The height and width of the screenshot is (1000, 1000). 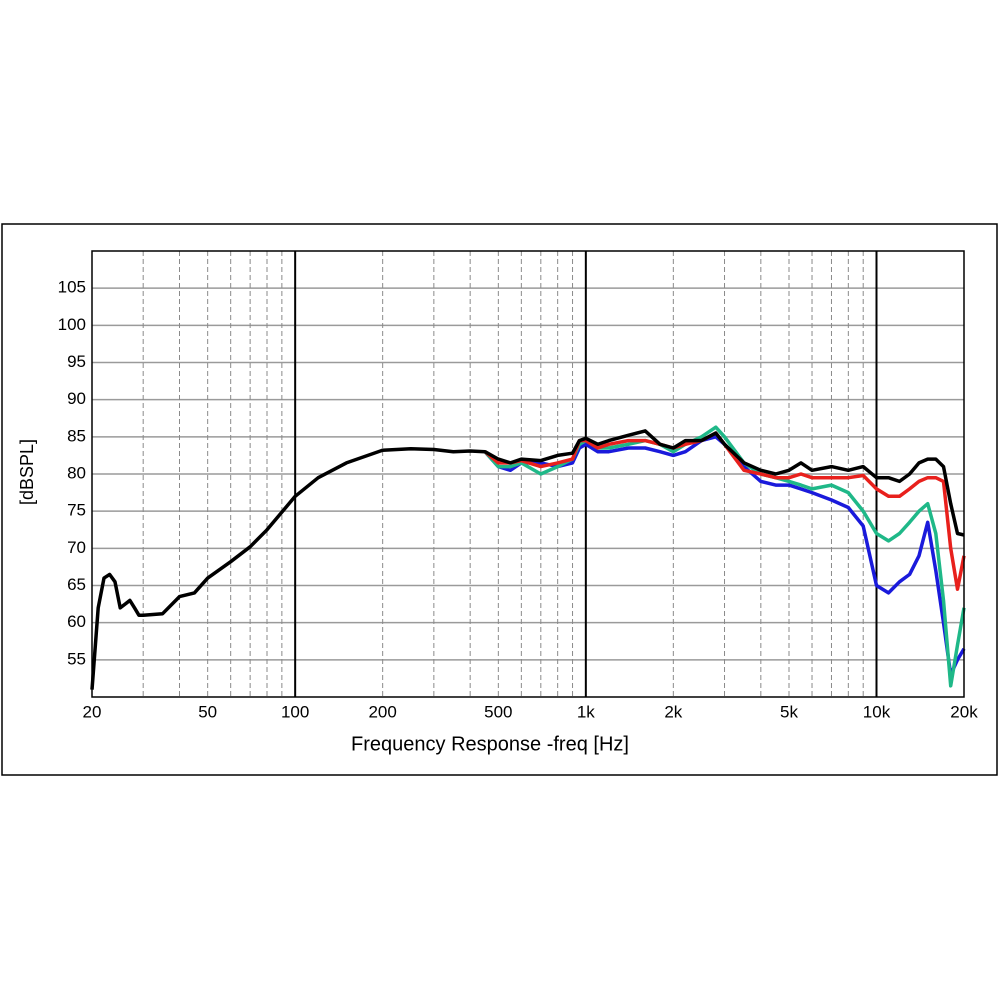 I want to click on series-line, so click(x=724, y=511).